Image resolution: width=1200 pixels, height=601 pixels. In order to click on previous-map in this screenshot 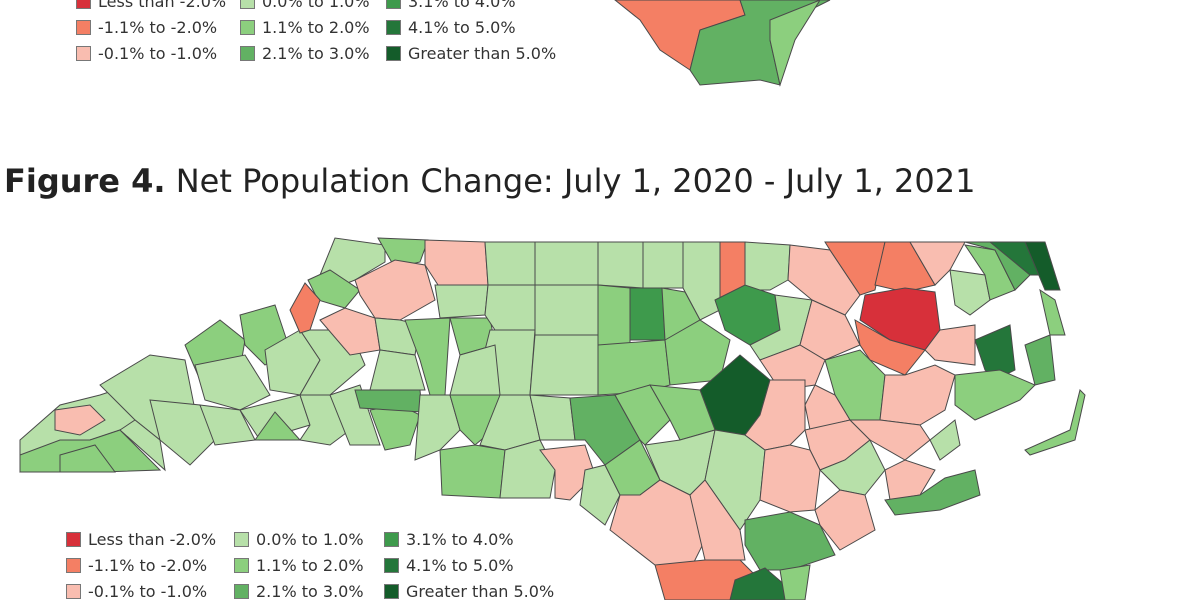, I will do `click(722, 43)`.